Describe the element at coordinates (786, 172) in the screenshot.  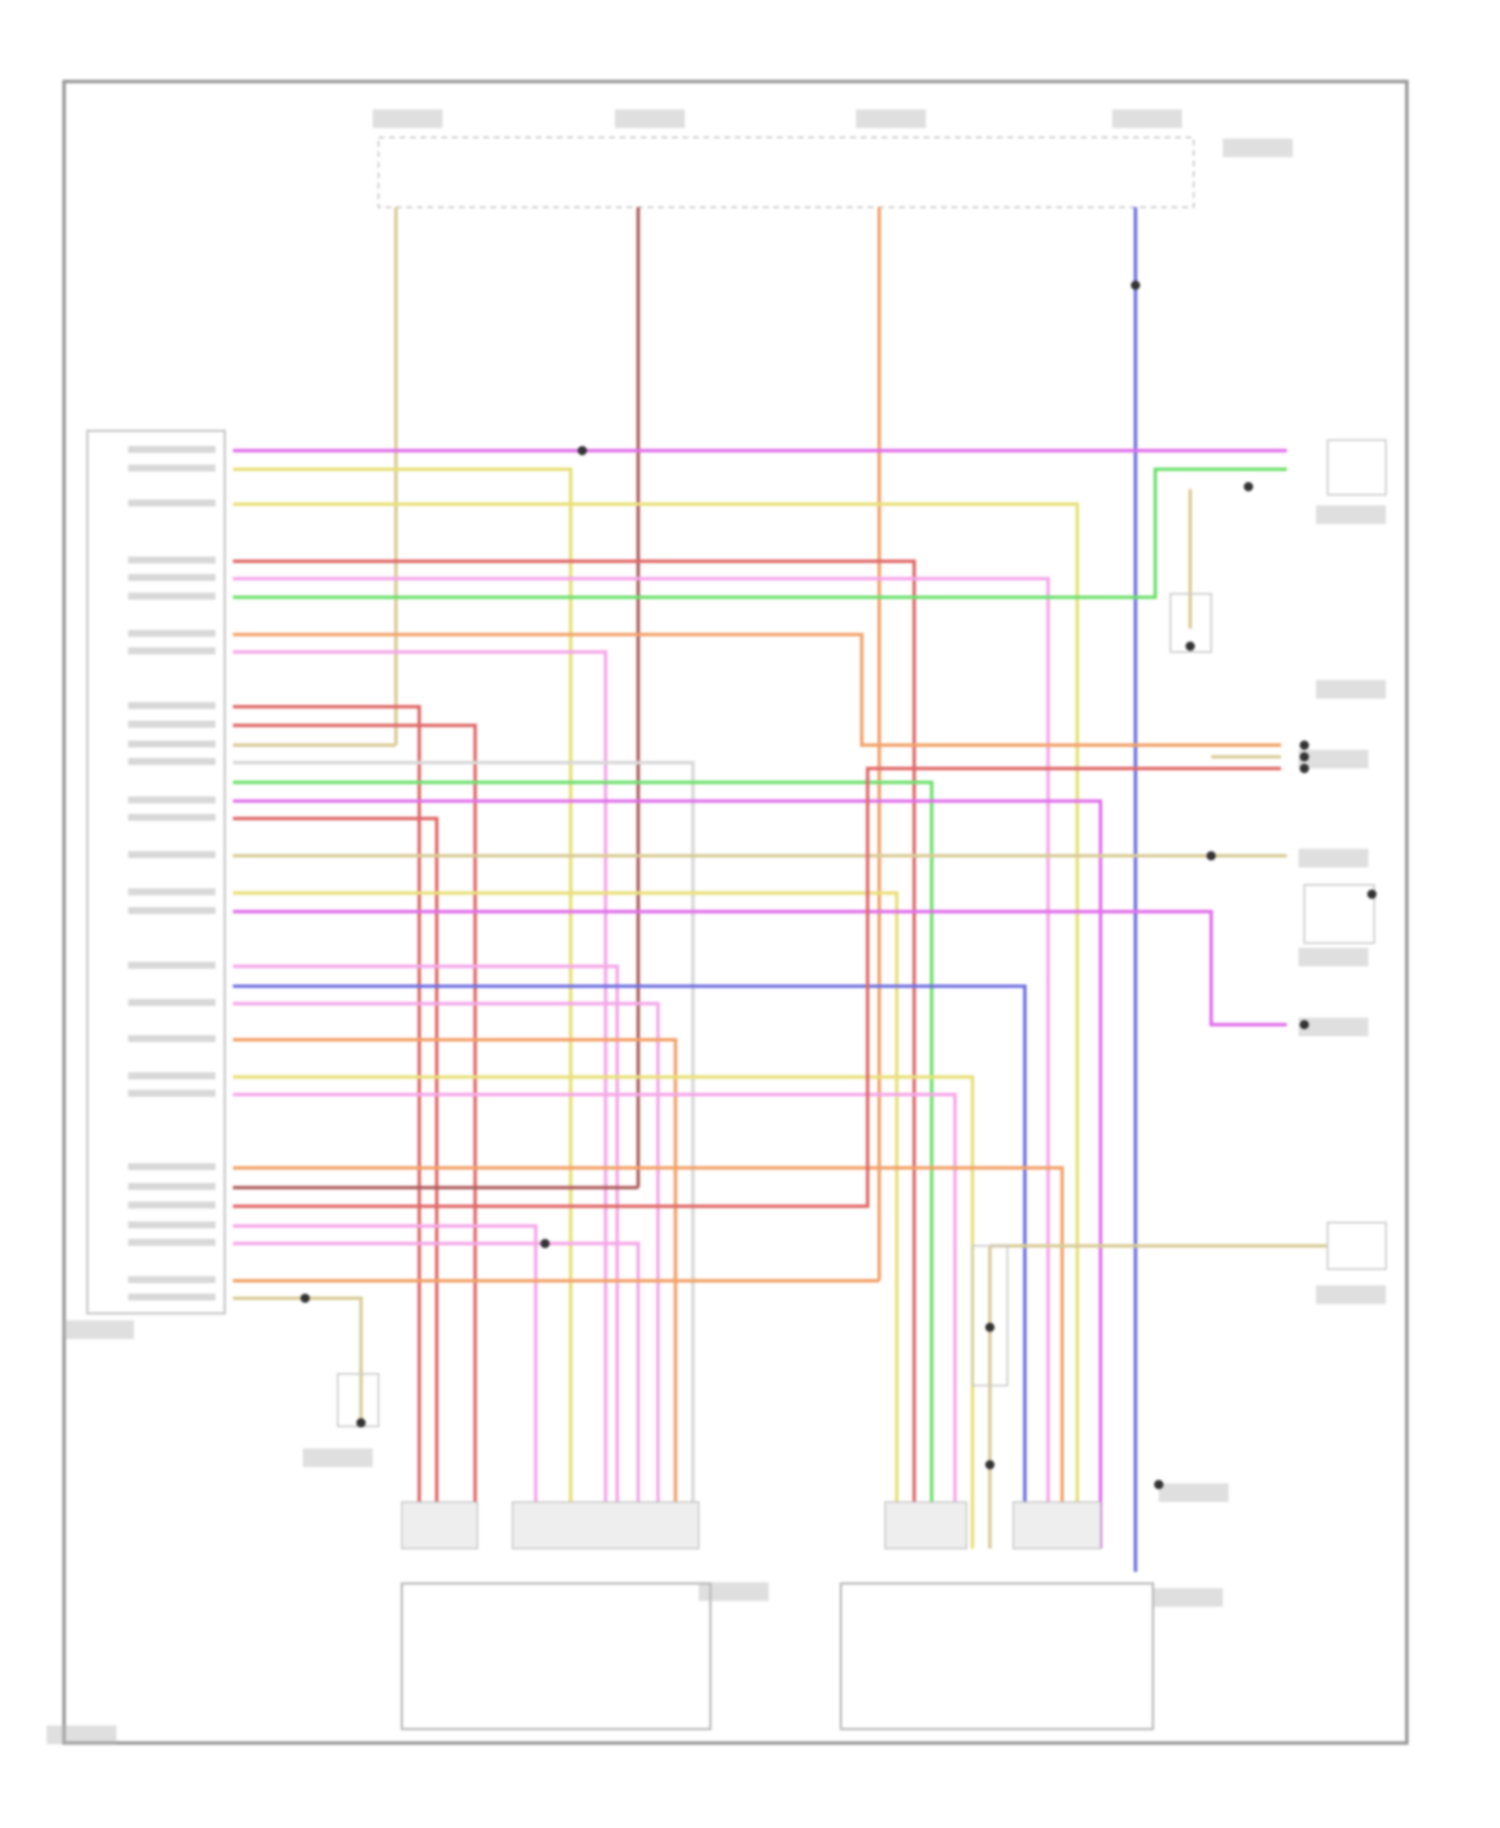
I see `fuse-block` at that location.